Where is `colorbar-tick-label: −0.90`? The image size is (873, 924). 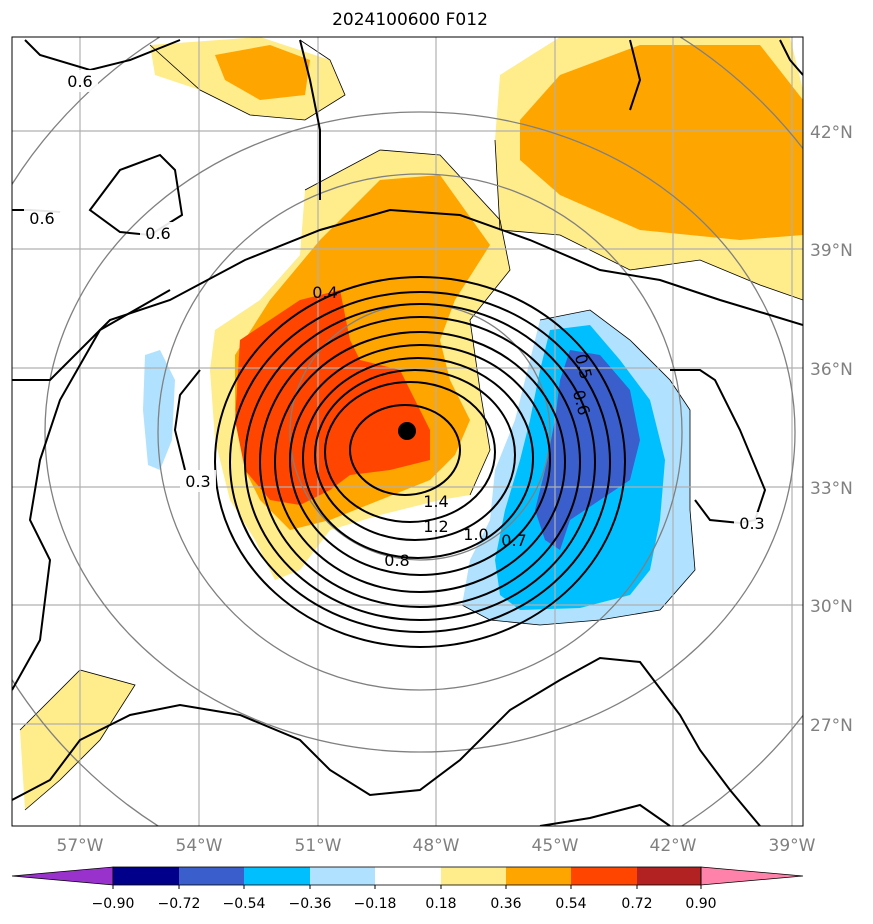
colorbar-tick-label: −0.90 is located at coordinates (113, 904).